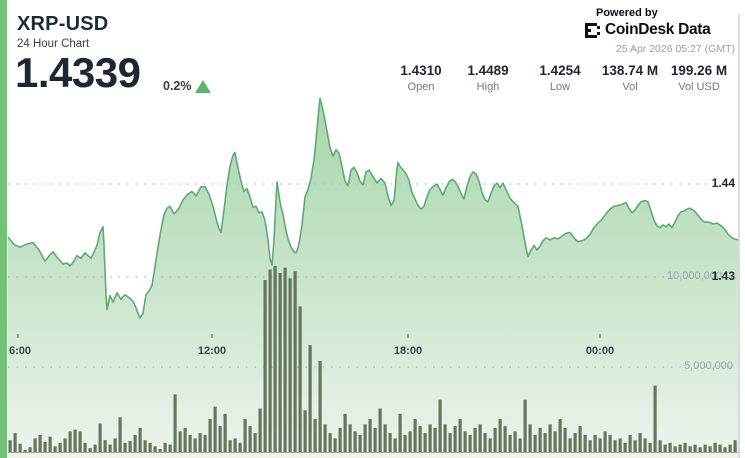 The width and height of the screenshot is (745, 458). What do you see at coordinates (177, 86) in the screenshot?
I see `price-change: 0.2%` at bounding box center [177, 86].